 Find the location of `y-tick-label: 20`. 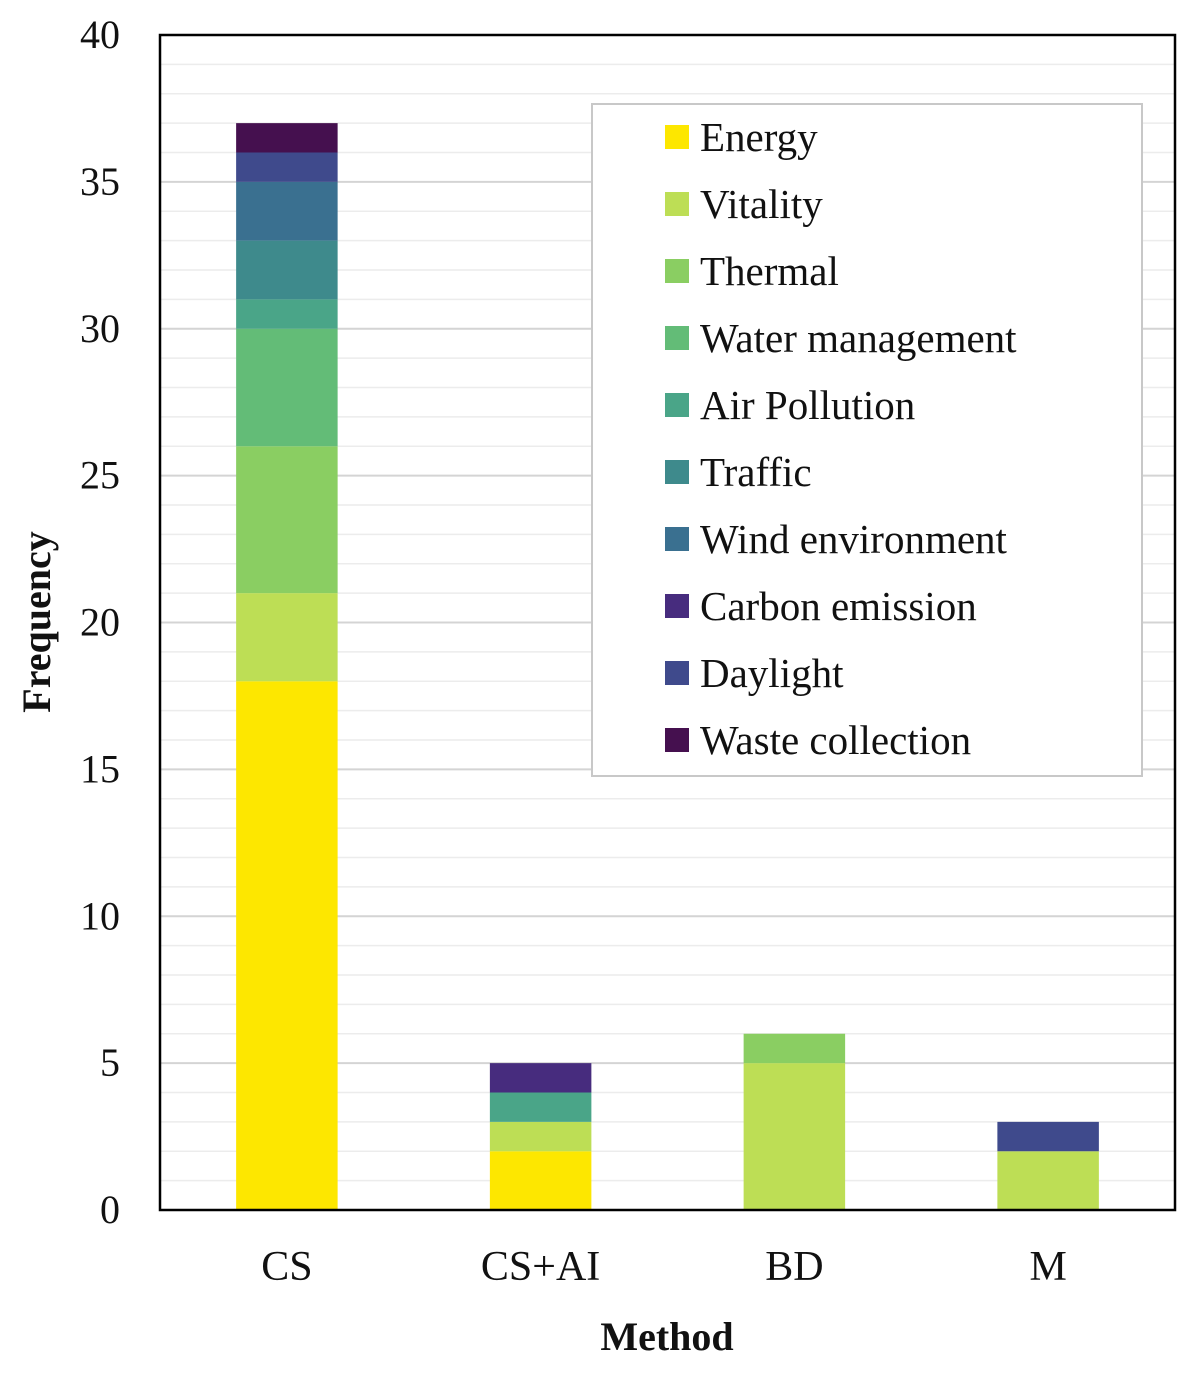

y-tick-label: 20 is located at coordinates (100, 622).